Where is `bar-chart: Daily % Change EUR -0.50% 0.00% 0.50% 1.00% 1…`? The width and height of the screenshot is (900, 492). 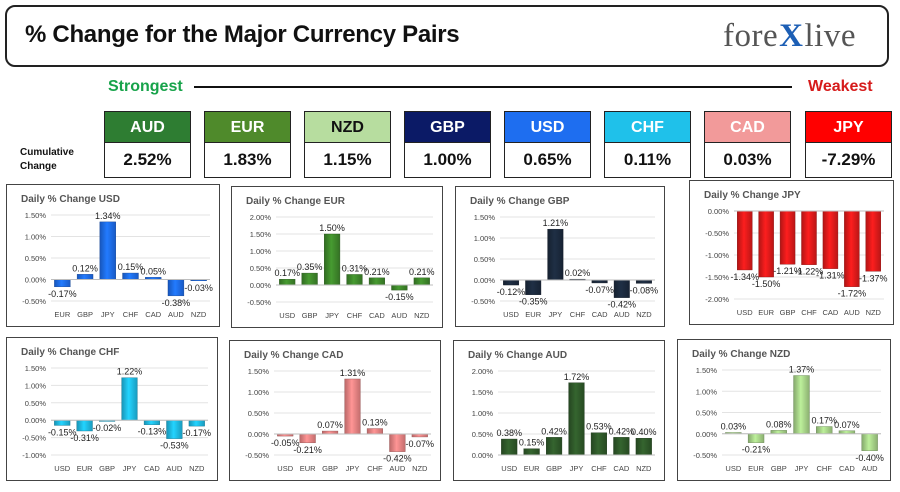
bar-chart: Daily % Change EUR -0.50% 0.00% 0.50% 1.00% 1… is located at coordinates (340, 258).